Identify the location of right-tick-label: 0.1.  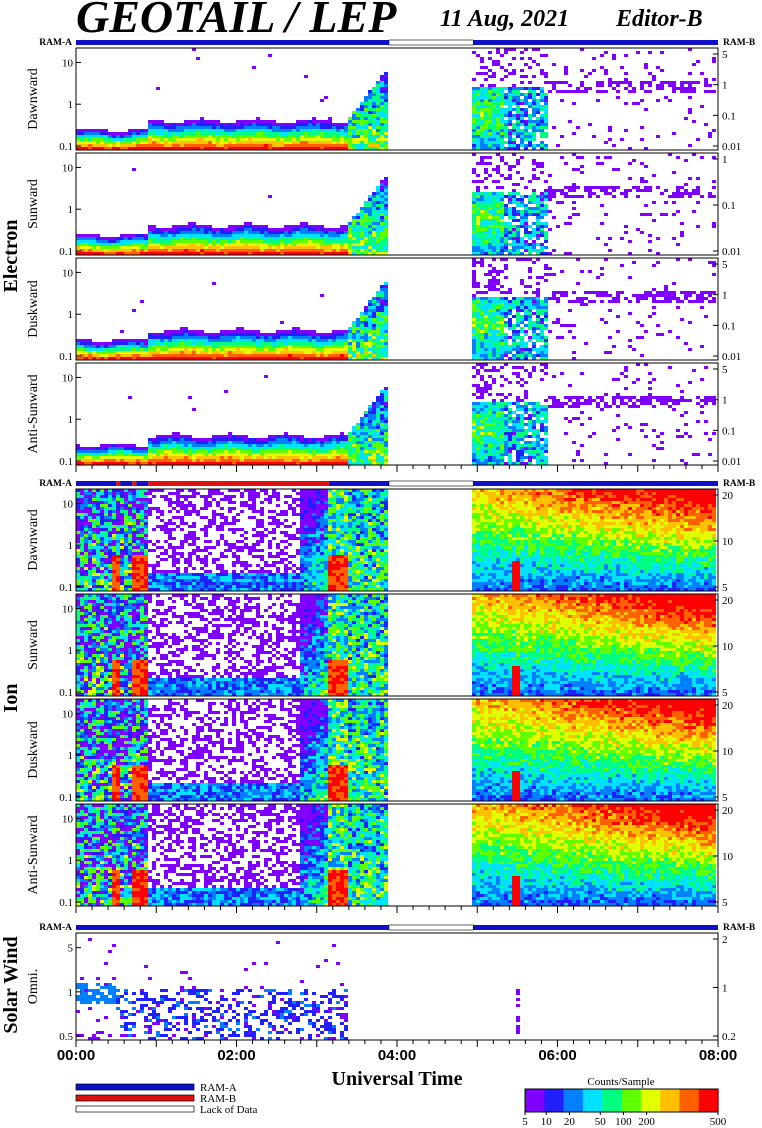
(729, 206).